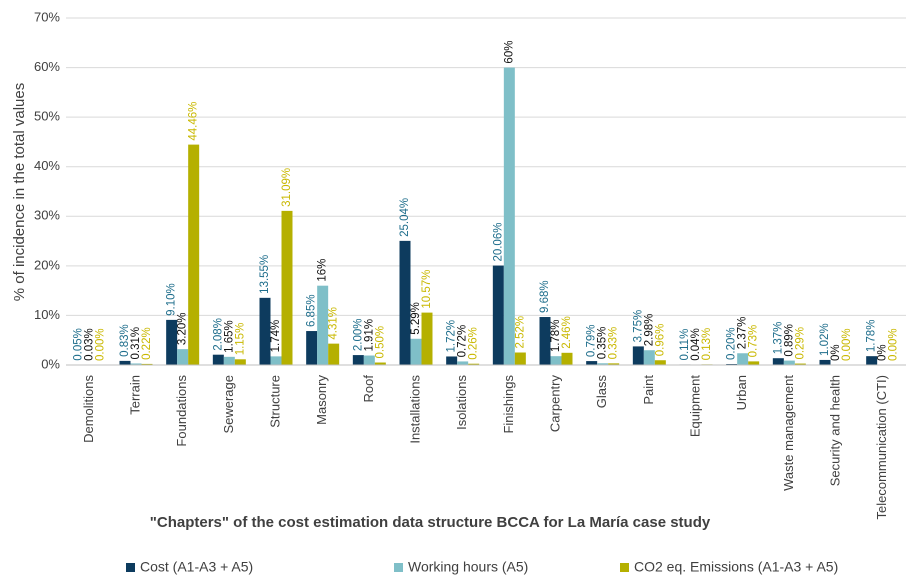 This screenshot has height=578, width=907. What do you see at coordinates (380, 342) in the screenshot?
I see `value-label: 0.50%` at bounding box center [380, 342].